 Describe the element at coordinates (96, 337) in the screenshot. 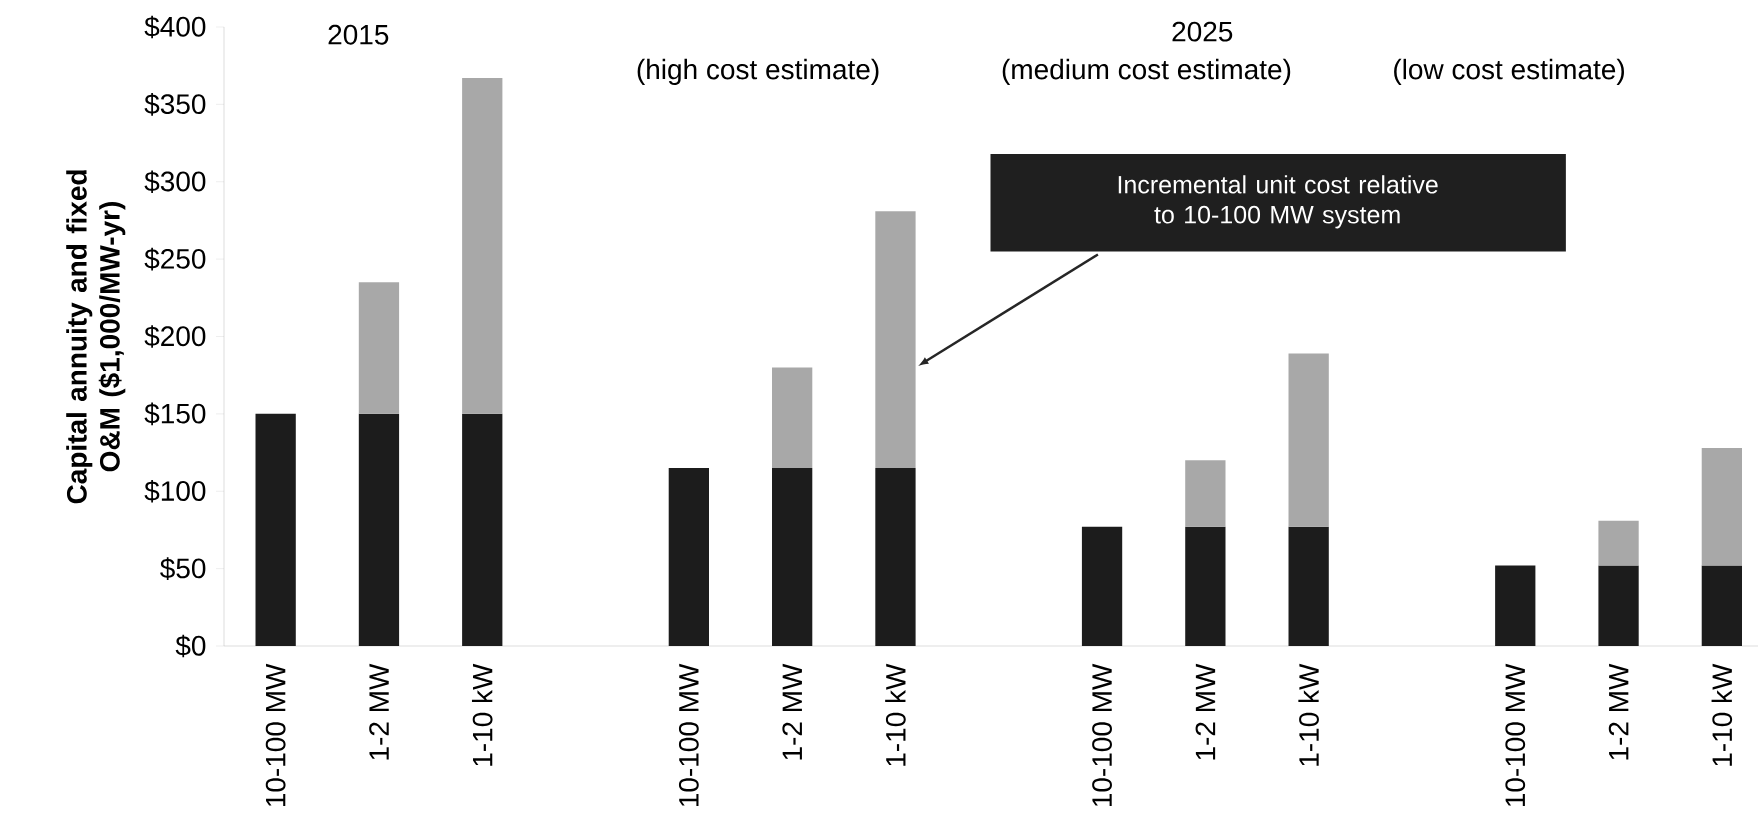

I see `y-axis-title: Capital annuity and fixed O&M ($1,000/MW-yr)` at that location.